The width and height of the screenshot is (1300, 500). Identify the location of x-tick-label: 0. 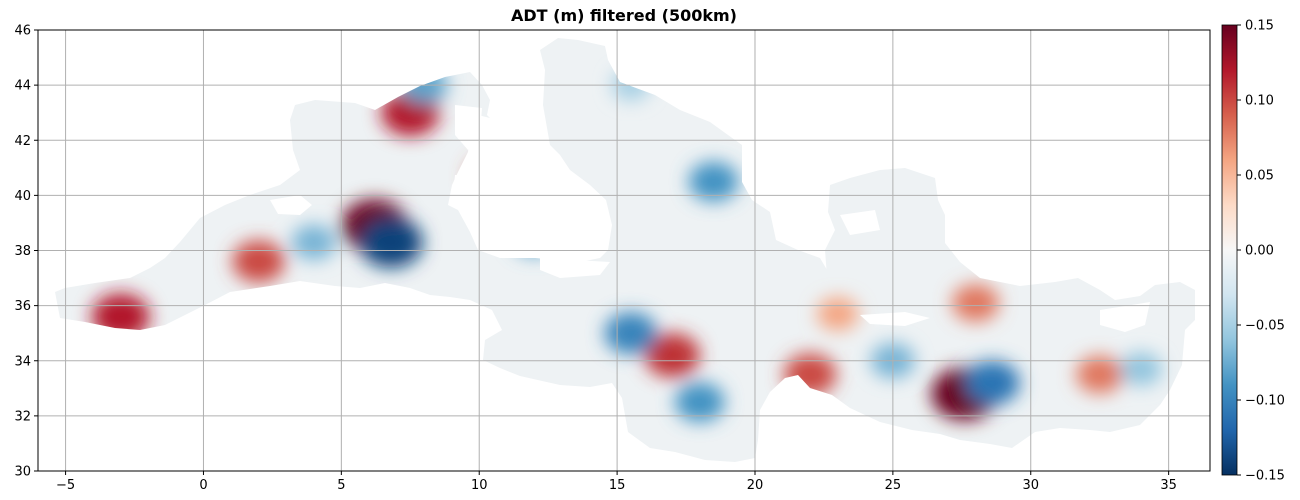
(203, 485).